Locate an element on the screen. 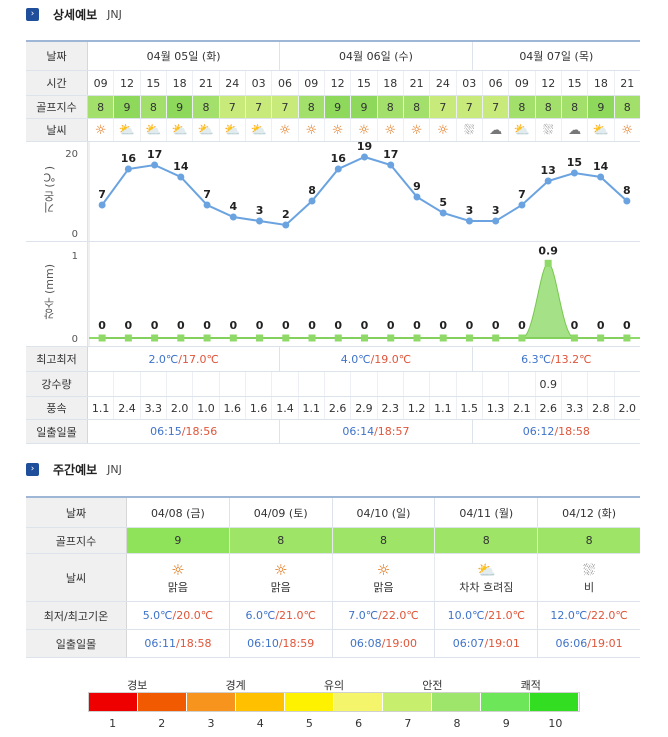  minmax-label: 최고최저 is located at coordinates (57, 359).